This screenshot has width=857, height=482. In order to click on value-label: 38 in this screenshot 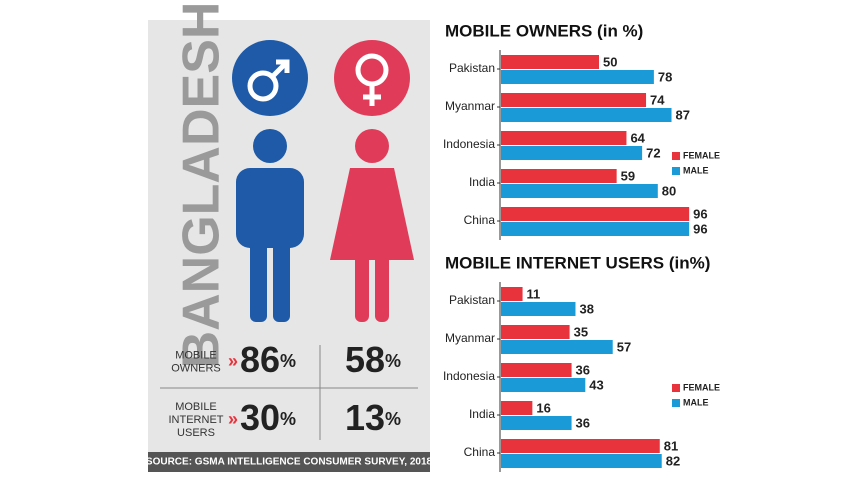, I will do `click(586, 308)`.